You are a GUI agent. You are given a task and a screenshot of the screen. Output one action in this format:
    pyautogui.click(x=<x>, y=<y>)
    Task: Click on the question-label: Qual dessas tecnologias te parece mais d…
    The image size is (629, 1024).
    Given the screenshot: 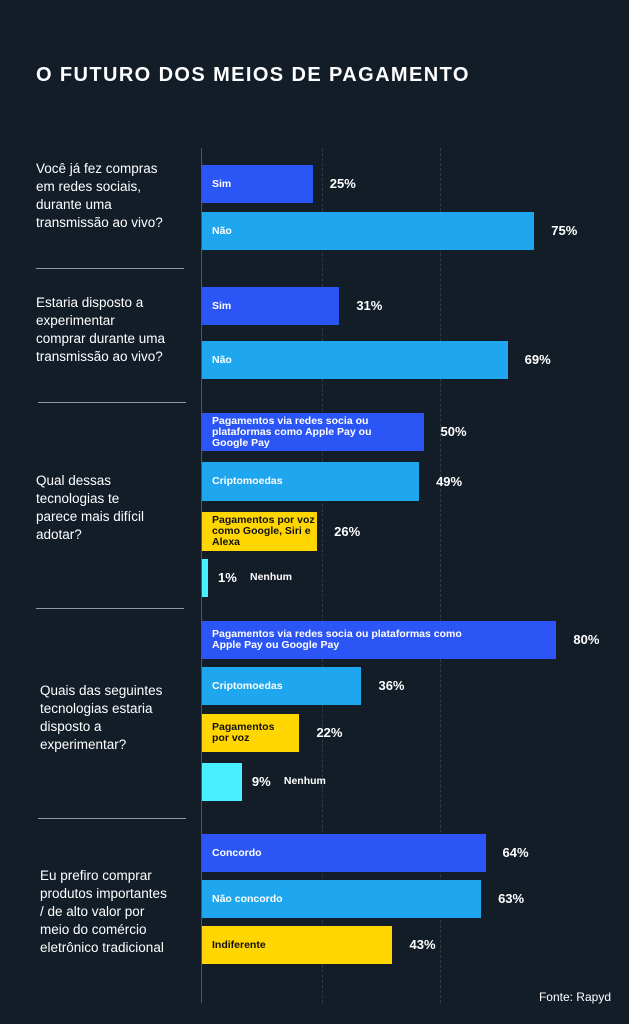 What is the action you would take?
    pyautogui.click(x=90, y=507)
    